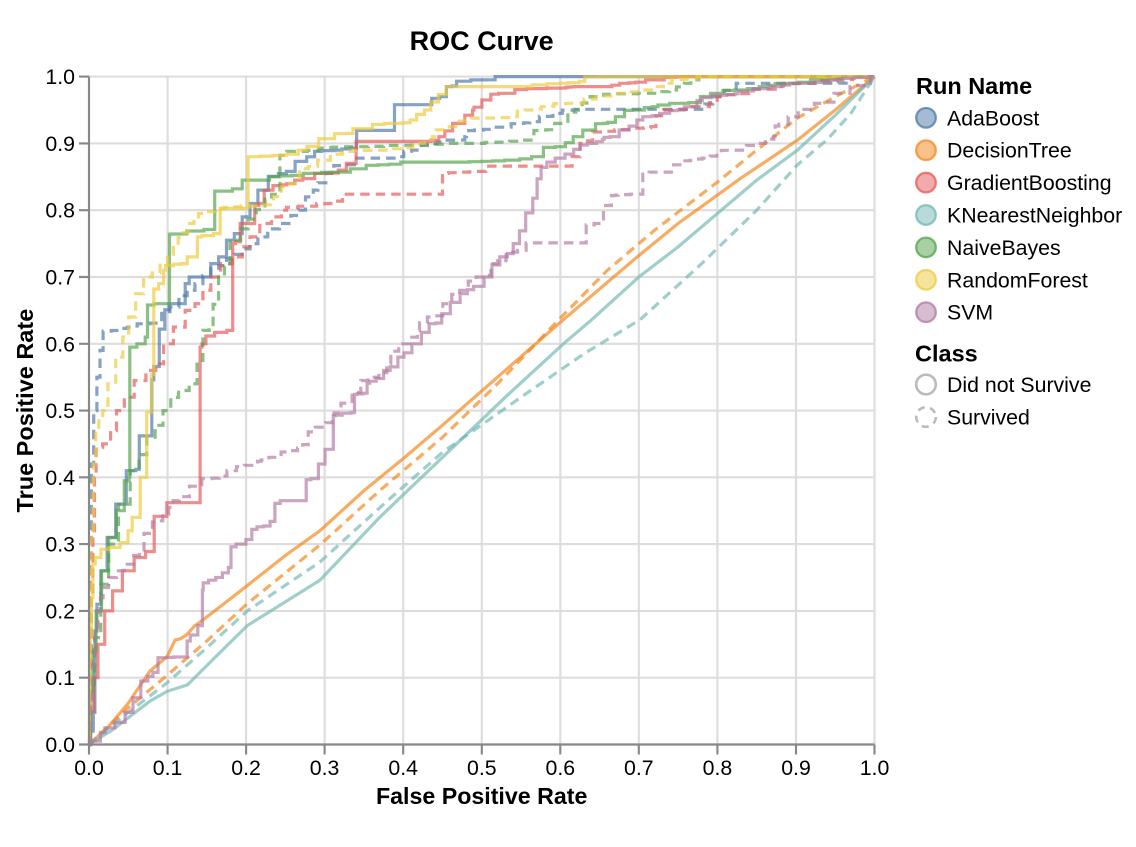 The height and width of the screenshot is (847, 1136). I want to click on svg-text: SVM, so click(970, 313).